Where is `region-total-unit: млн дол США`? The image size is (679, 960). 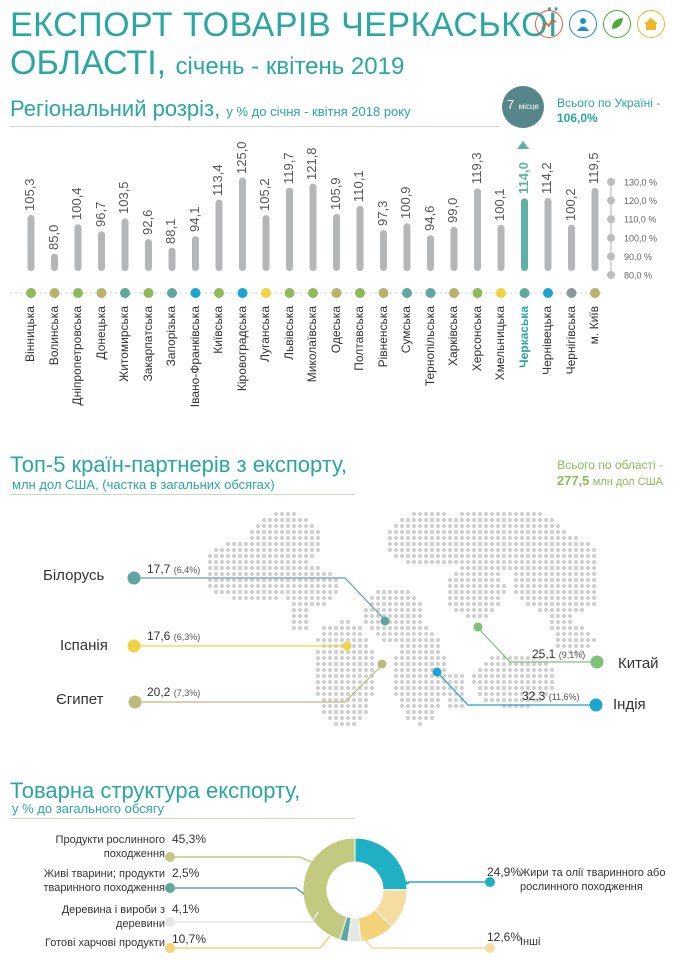
region-total-unit: млн дол США is located at coordinates (627, 482).